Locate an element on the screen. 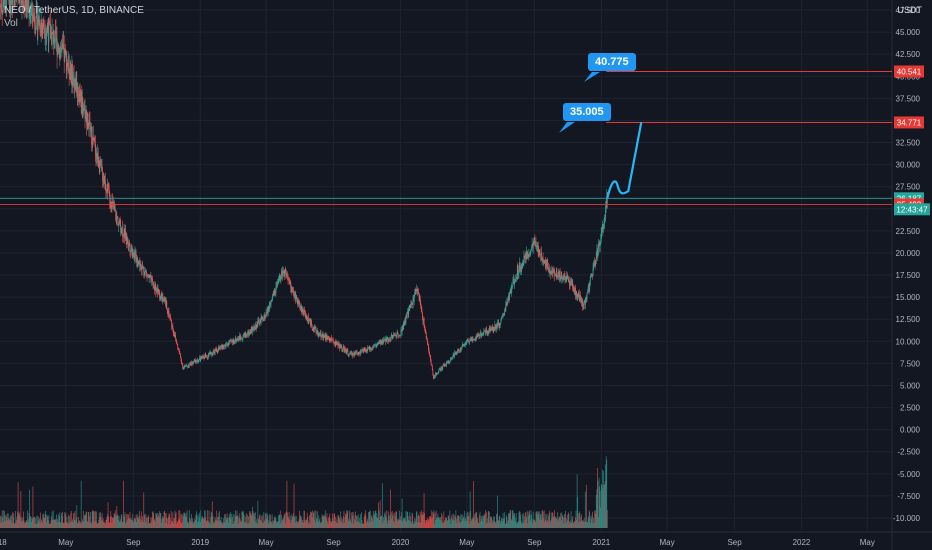 The width and height of the screenshot is (932, 550). y-tick-label: 15.000 is located at coordinates (908, 297).